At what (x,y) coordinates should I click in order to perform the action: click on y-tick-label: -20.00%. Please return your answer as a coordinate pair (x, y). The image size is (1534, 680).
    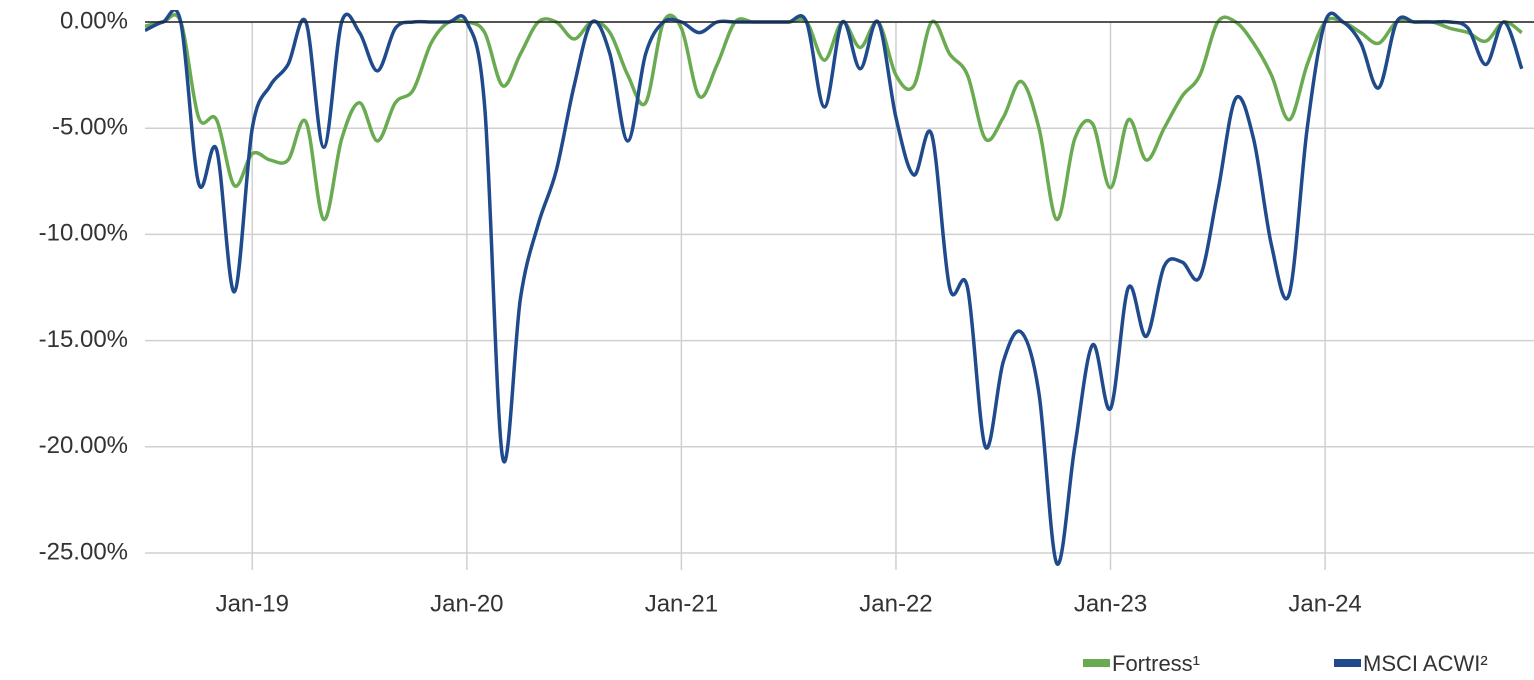
    Looking at the image, I should click on (83, 445).